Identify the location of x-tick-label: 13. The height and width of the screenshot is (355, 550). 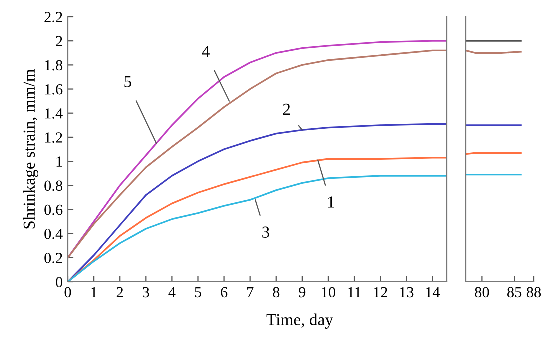
(407, 292).